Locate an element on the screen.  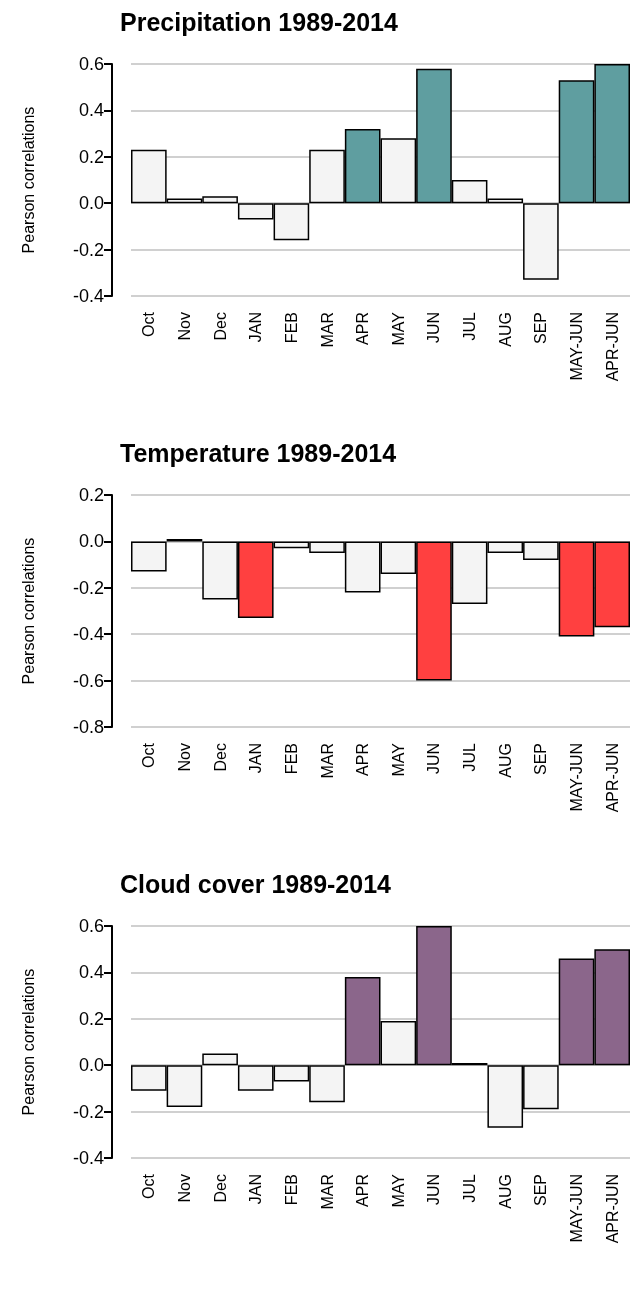
y-tick-label: -0.8 is located at coordinates (88, 727).